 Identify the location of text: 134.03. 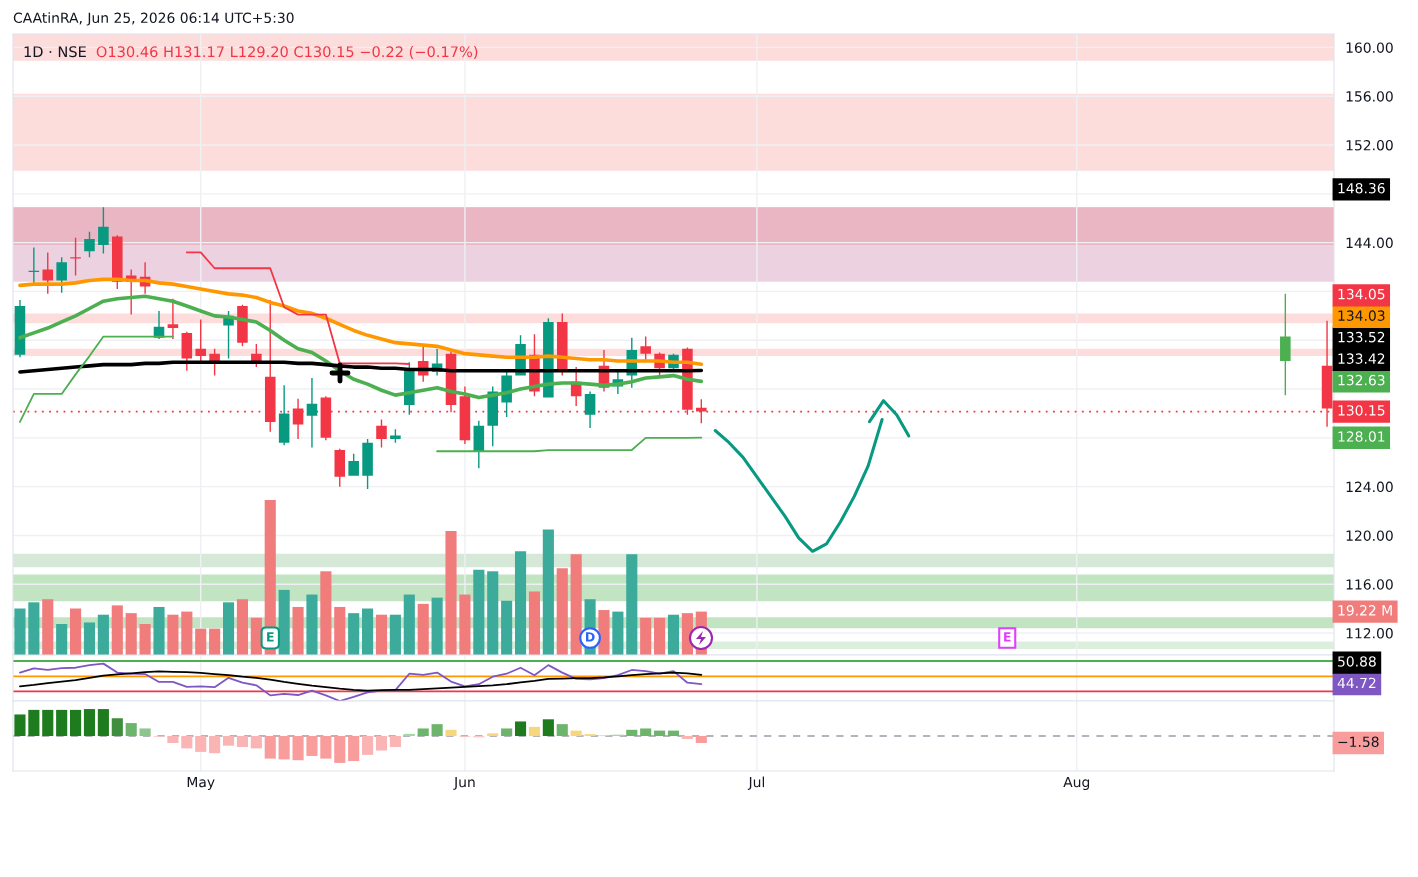
(1361, 315).